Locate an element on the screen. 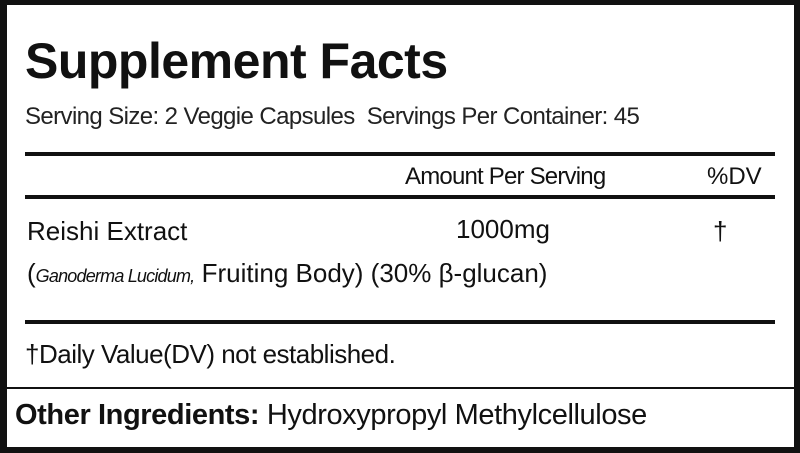  dv-header: %DV is located at coordinates (734, 176).